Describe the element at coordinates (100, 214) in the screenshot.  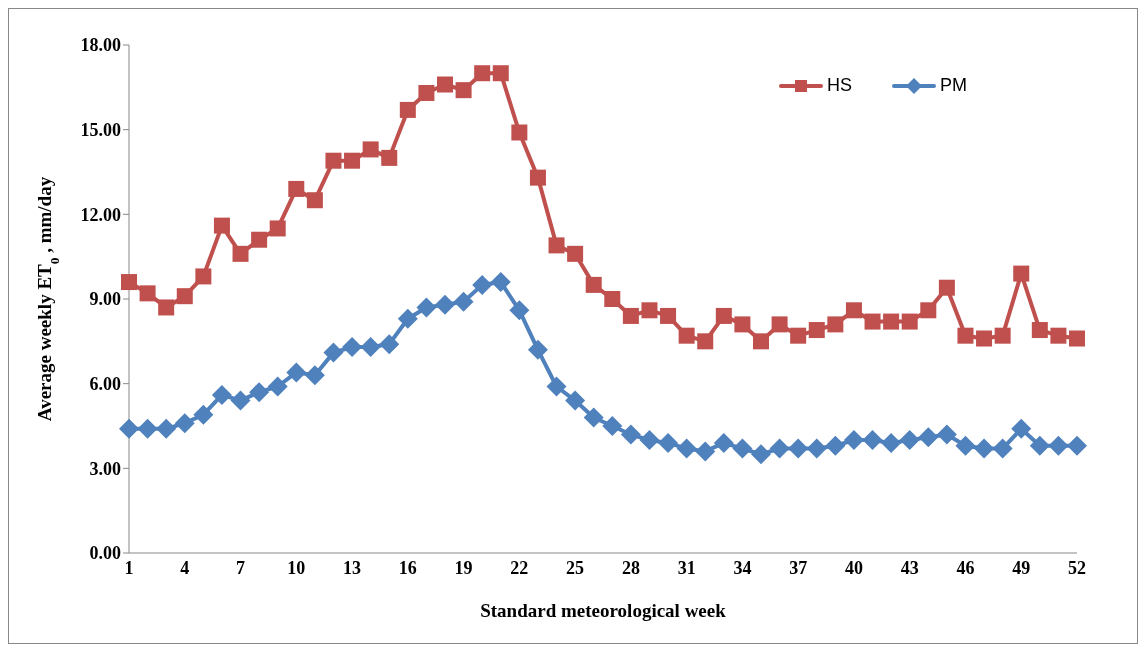
I see `y-tick-label: 12.00` at that location.